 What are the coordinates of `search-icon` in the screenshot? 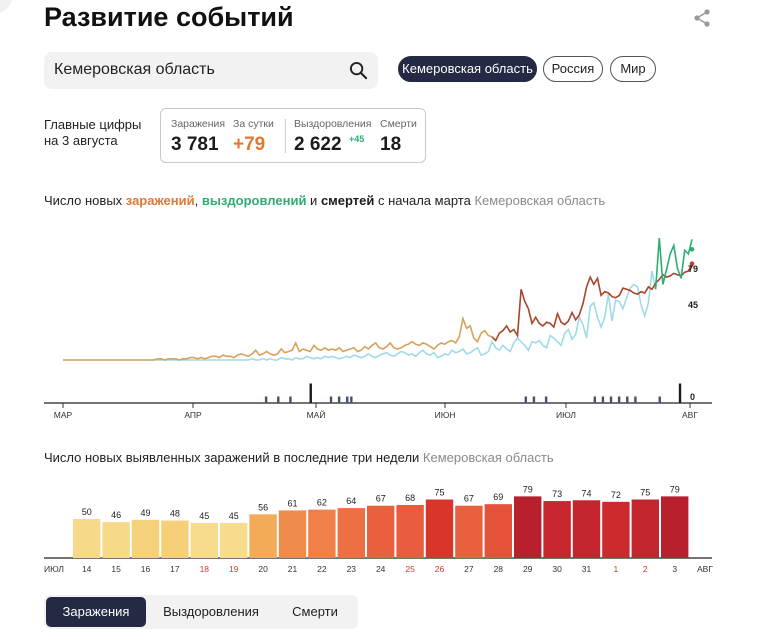 It's located at (358, 70).